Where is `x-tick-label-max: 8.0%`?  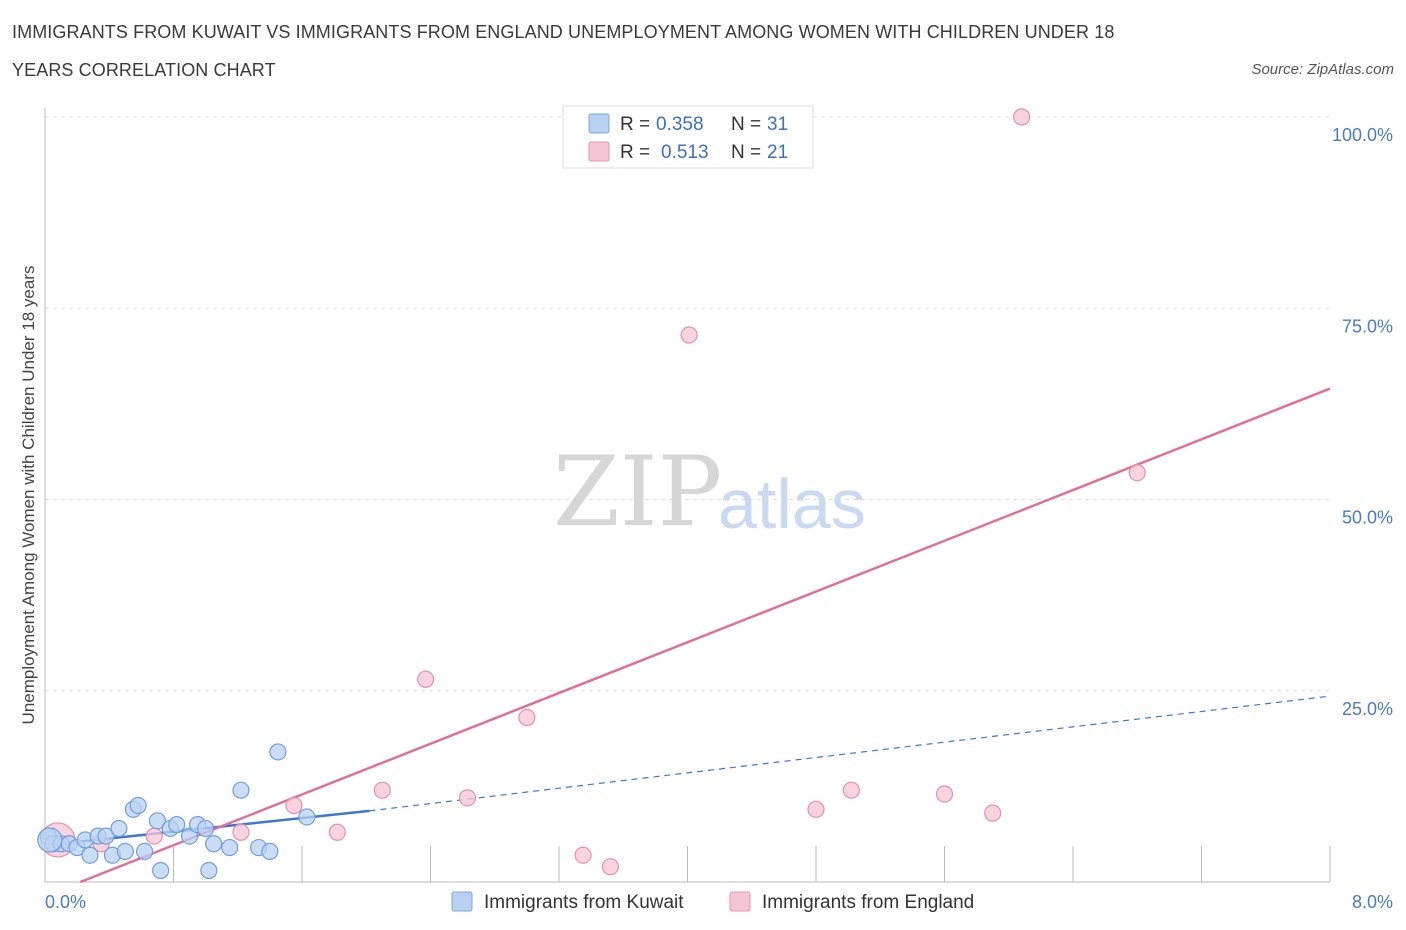
x-tick-label-max: 8.0% is located at coordinates (1372, 902).